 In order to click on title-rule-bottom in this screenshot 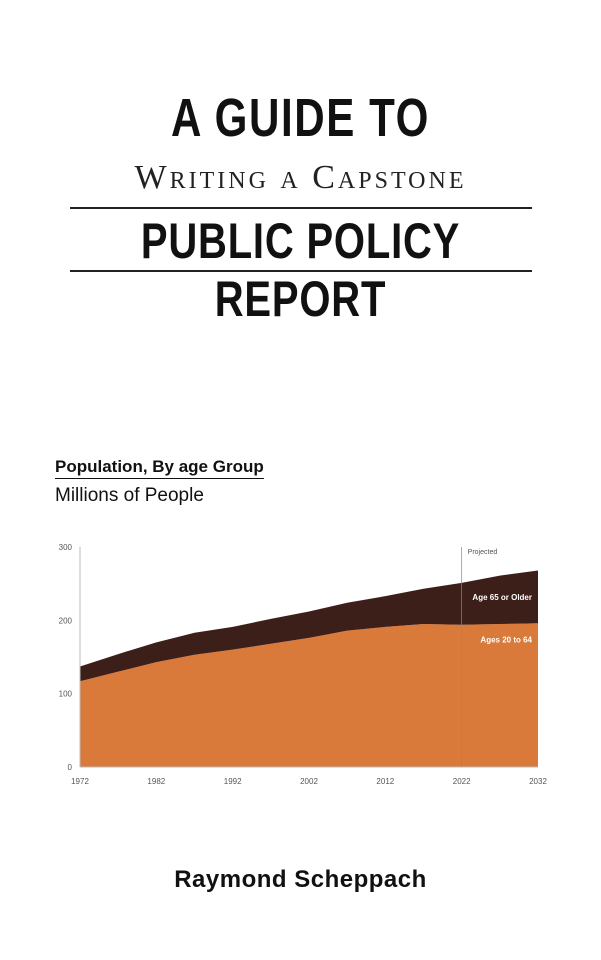, I will do `click(301, 271)`.